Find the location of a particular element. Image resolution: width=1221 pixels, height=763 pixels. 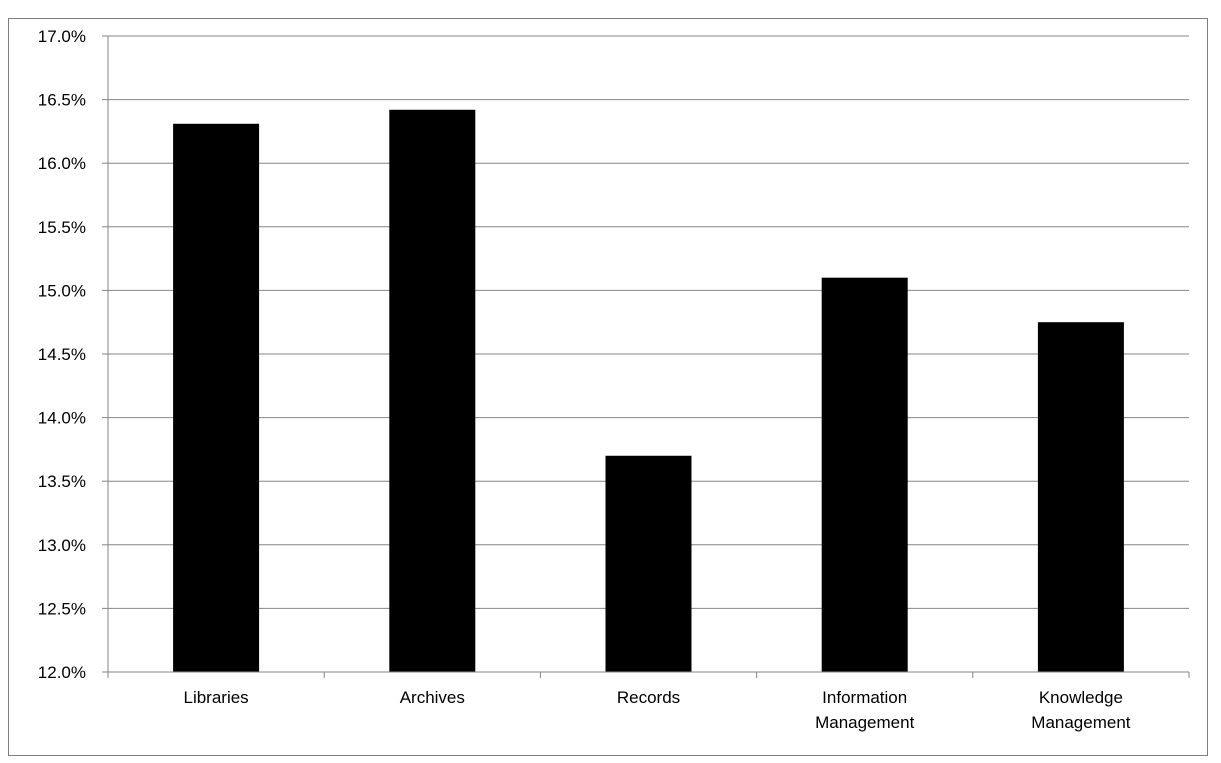

x-tick-label: Libraries is located at coordinates (215, 697).